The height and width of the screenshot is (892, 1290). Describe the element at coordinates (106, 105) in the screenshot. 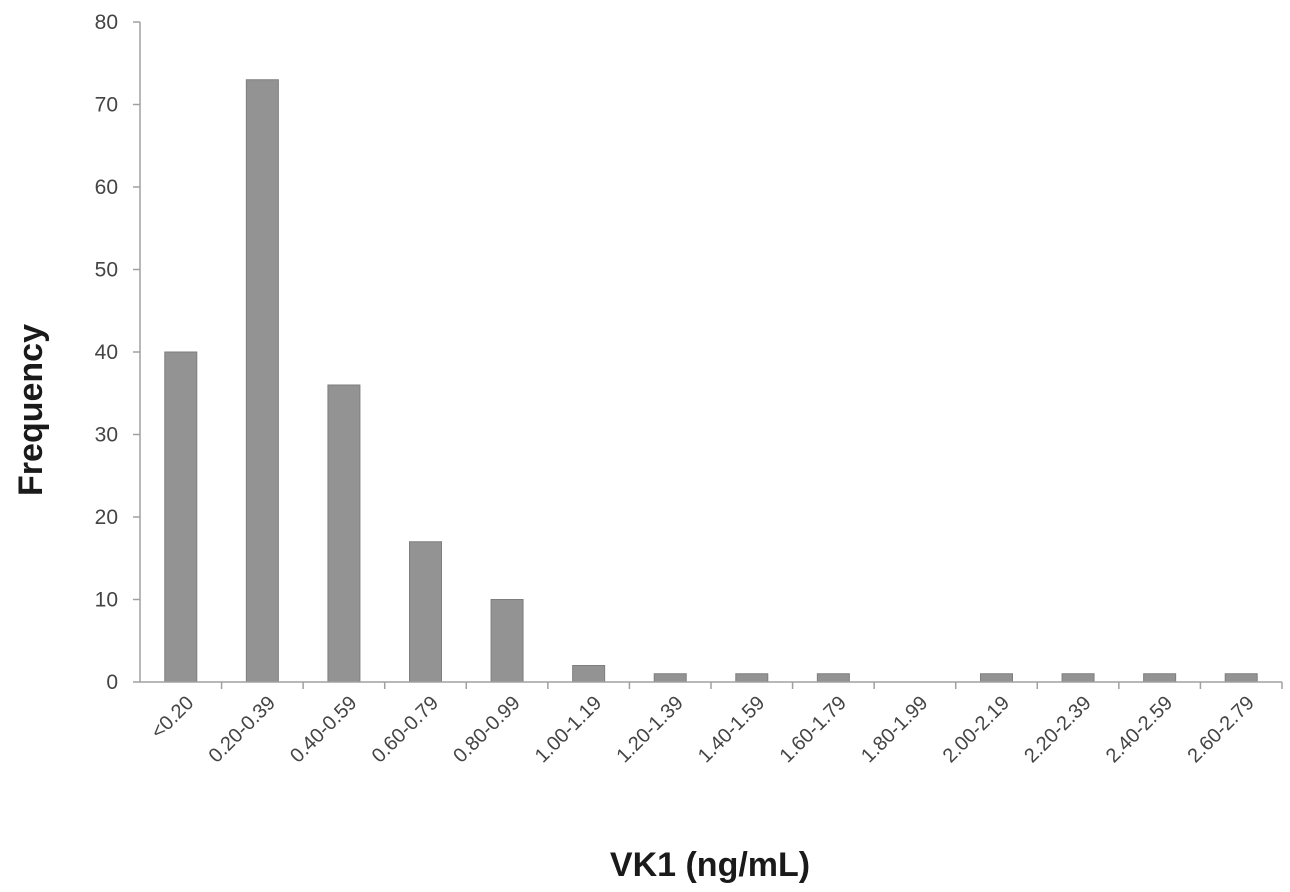

I see `y-tick-label: 70` at that location.